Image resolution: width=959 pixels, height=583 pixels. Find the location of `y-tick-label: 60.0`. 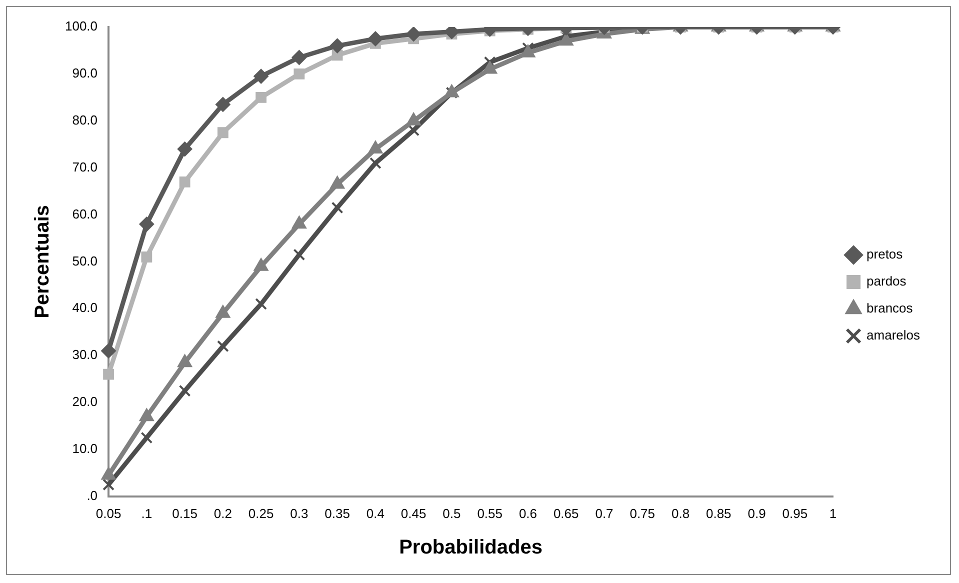

y-tick-label: 60.0 is located at coordinates (85, 214).